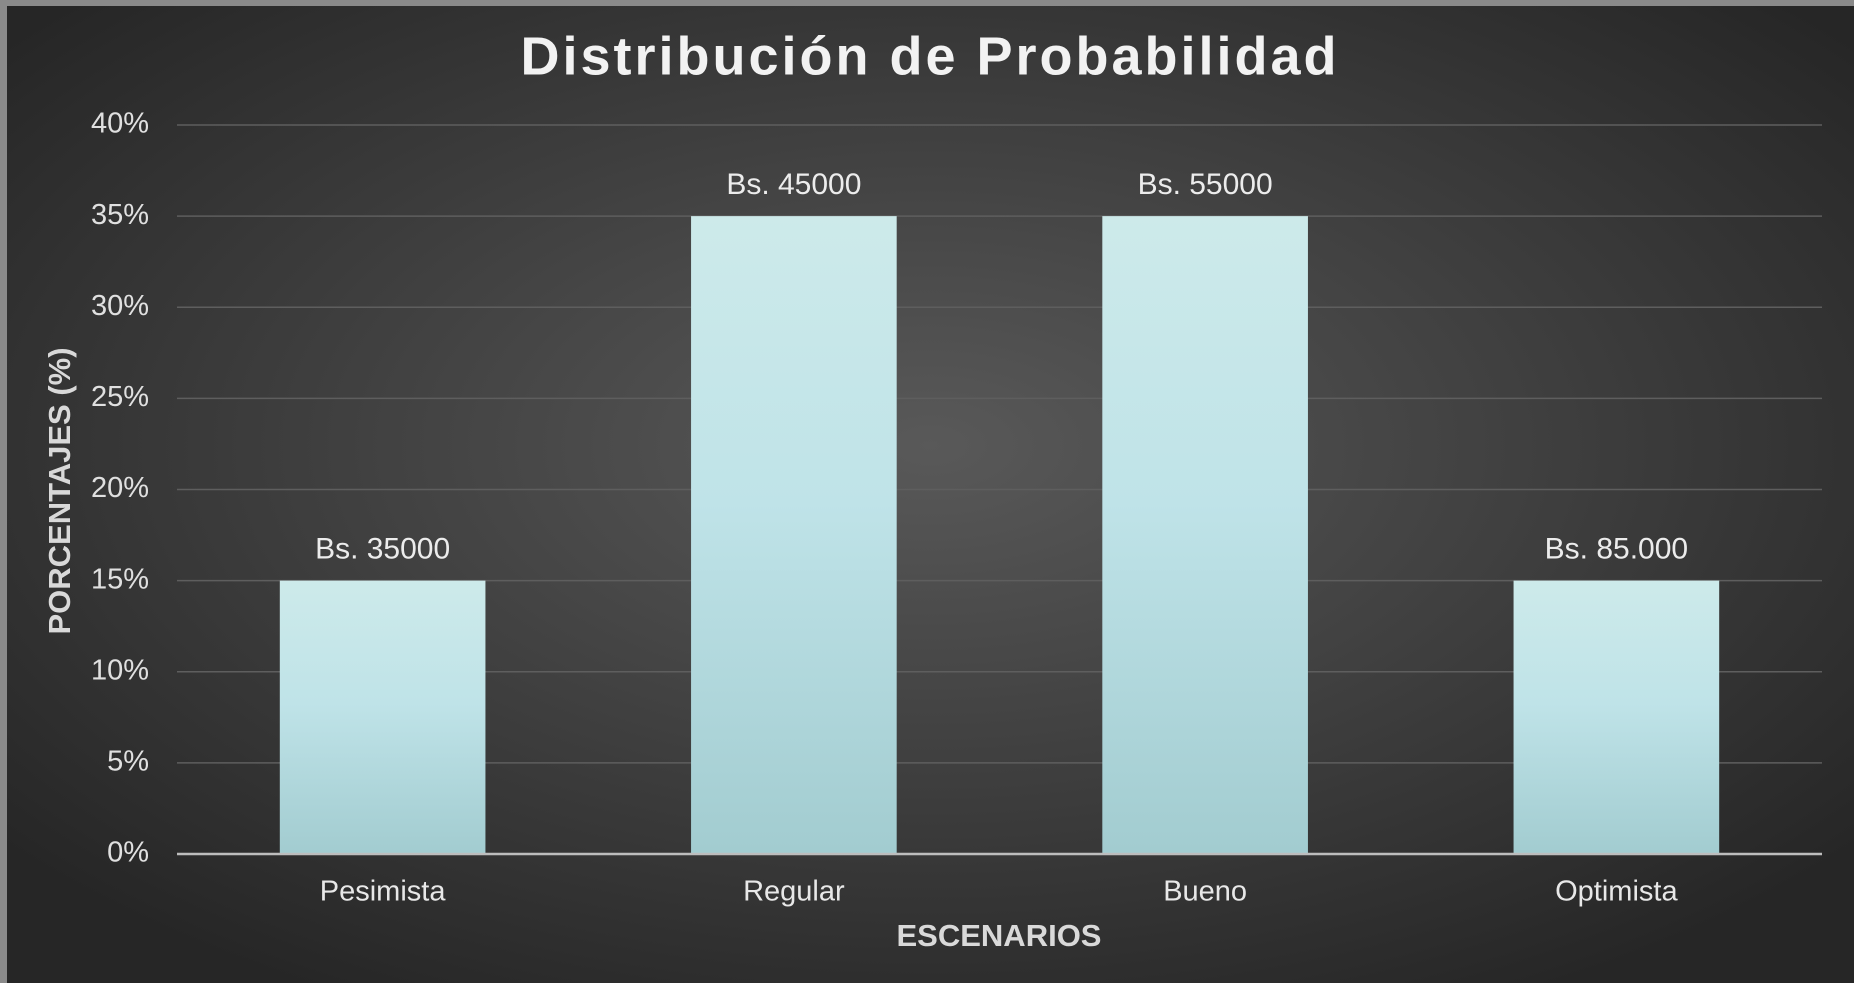  What do you see at coordinates (120, 306) in the screenshot?
I see `y-tick-label: 30%` at bounding box center [120, 306].